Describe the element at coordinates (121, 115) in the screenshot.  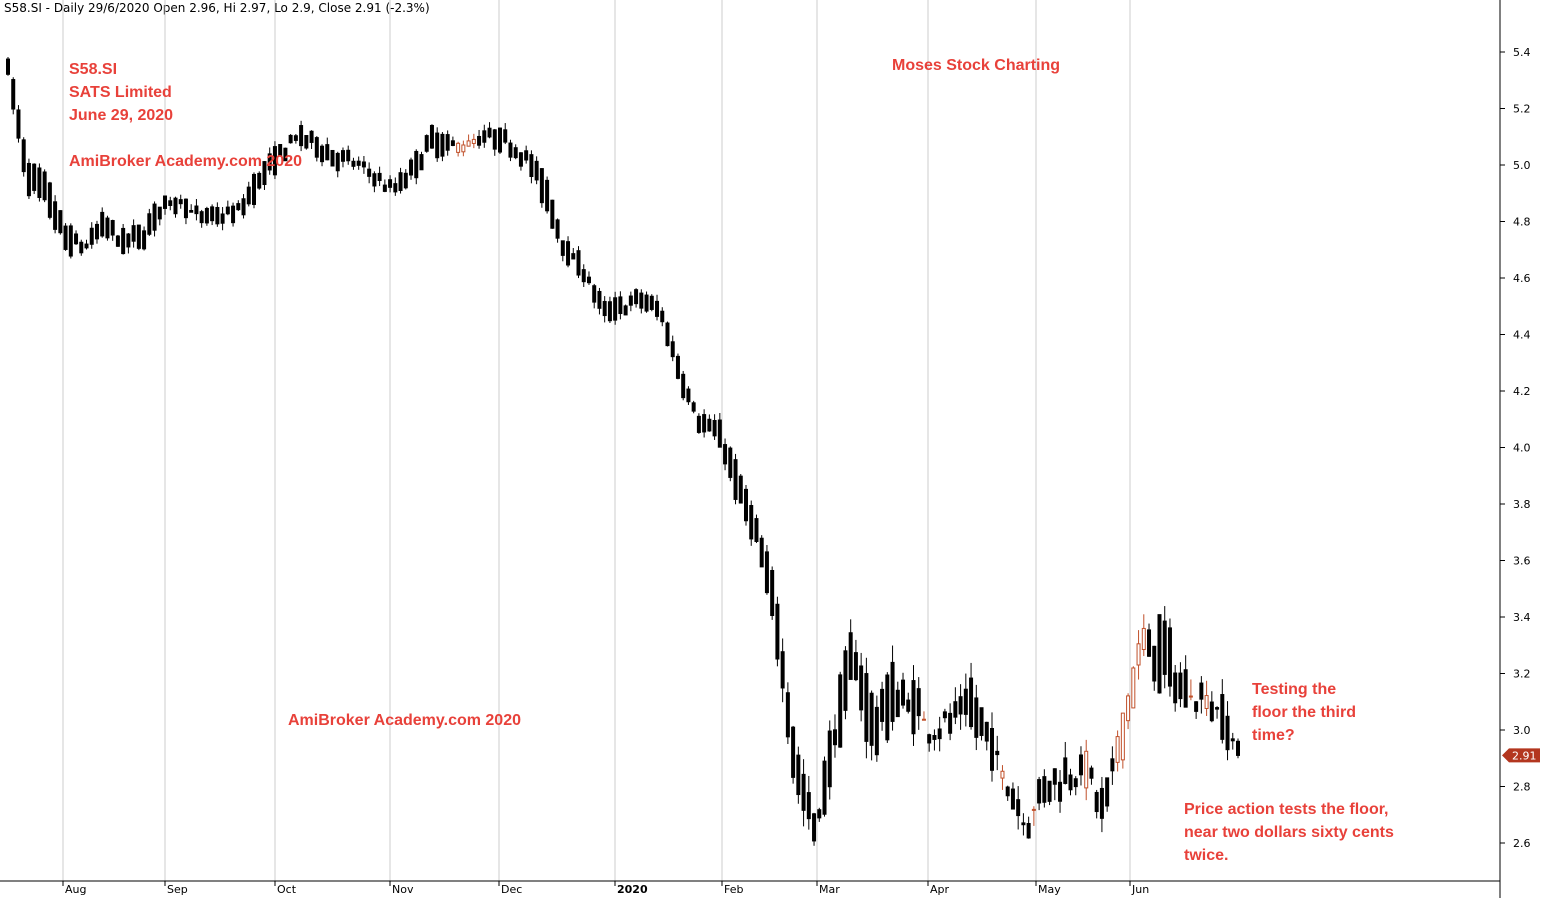
I see `annotation-date: June 29, 2020` at that location.